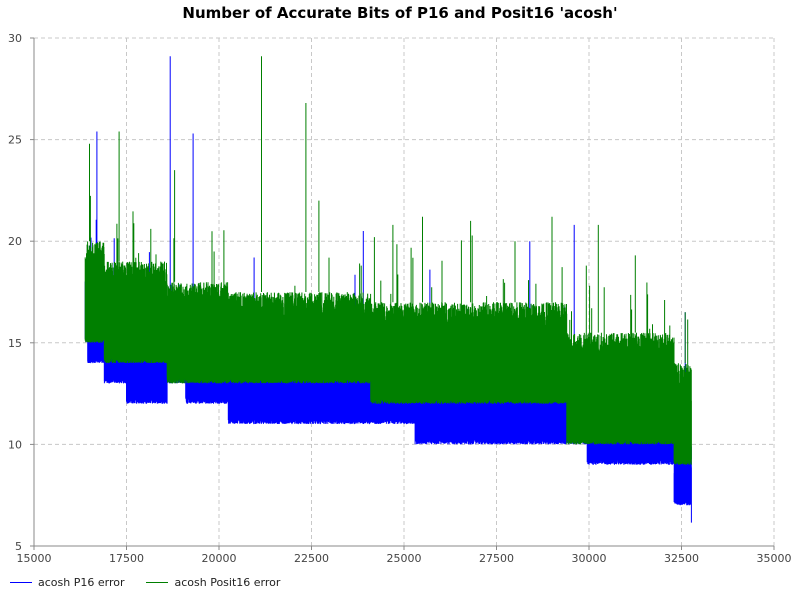 This screenshot has height=600, width=800. What do you see at coordinates (311, 558) in the screenshot?
I see `x-tick-label: 22500` at bounding box center [311, 558].